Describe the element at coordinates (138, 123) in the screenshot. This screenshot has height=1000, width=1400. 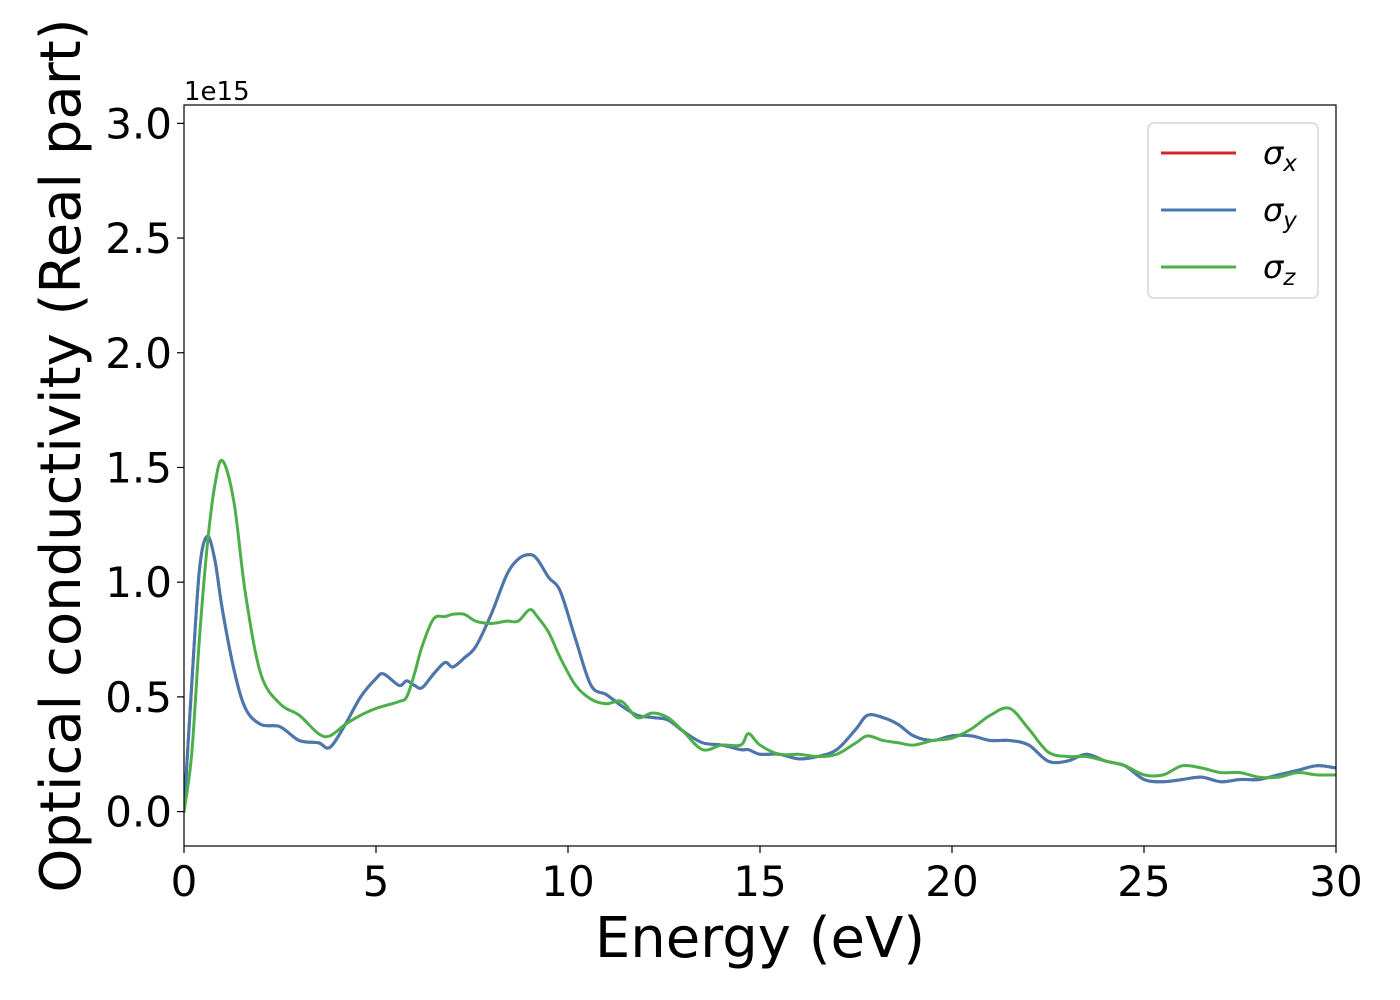
I see `y-tick-label: 3.0` at that location.